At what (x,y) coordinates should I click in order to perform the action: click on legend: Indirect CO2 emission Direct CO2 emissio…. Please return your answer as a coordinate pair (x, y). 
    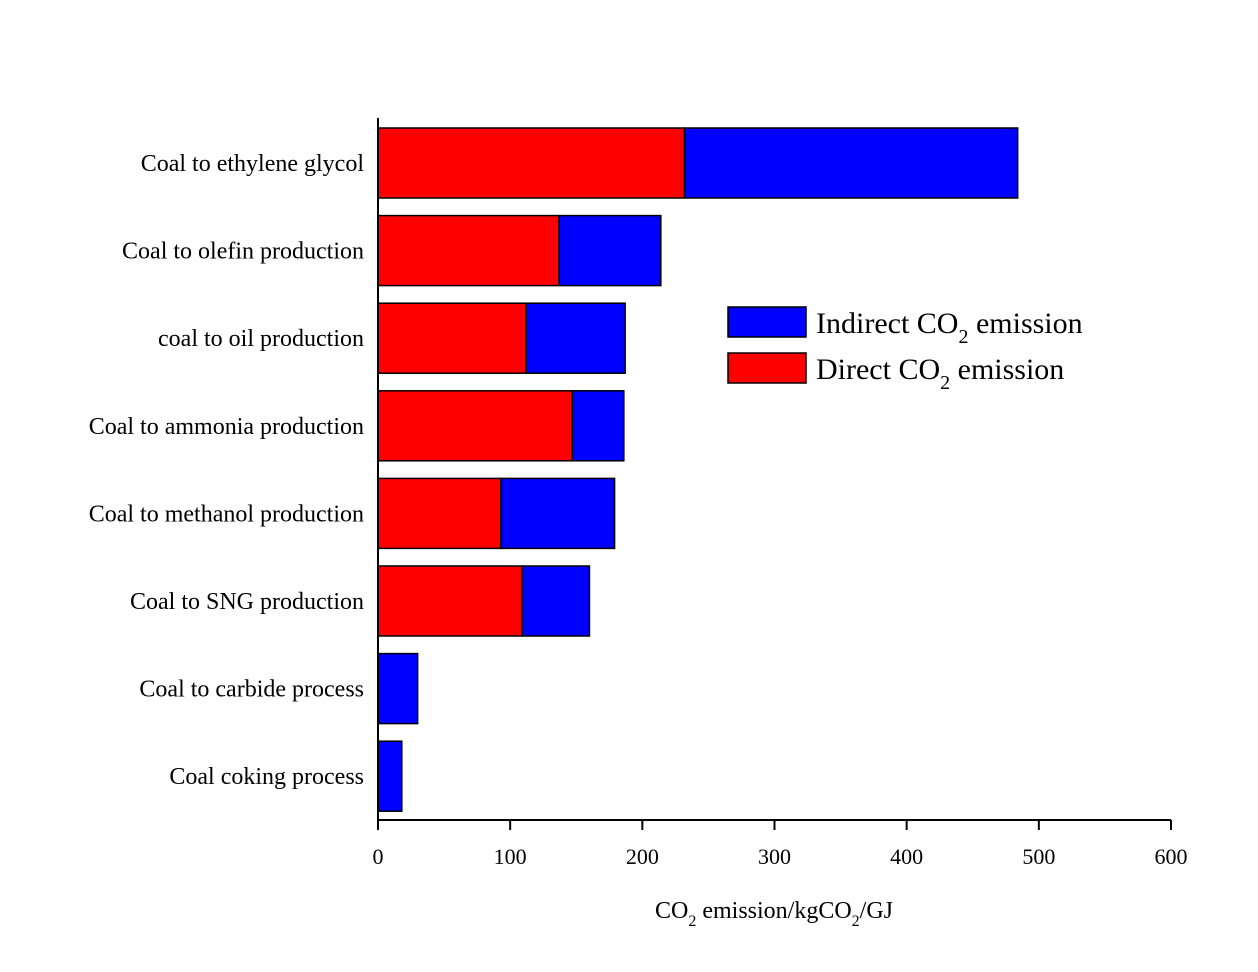
    Looking at the image, I should click on (905, 350).